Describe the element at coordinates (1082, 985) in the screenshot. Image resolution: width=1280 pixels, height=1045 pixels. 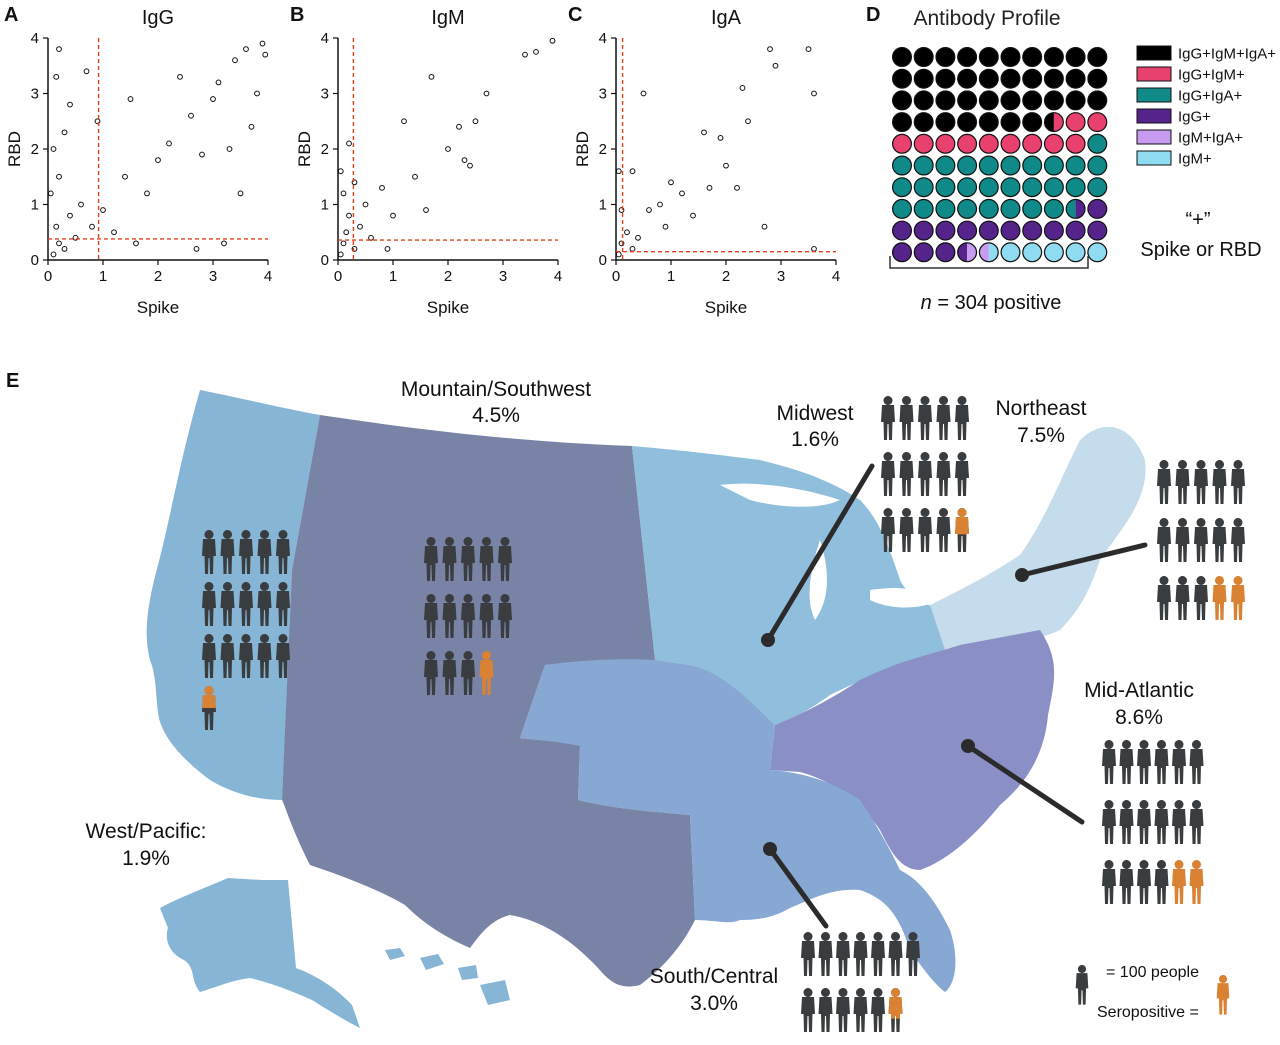
I see `legend-person-icon` at that location.